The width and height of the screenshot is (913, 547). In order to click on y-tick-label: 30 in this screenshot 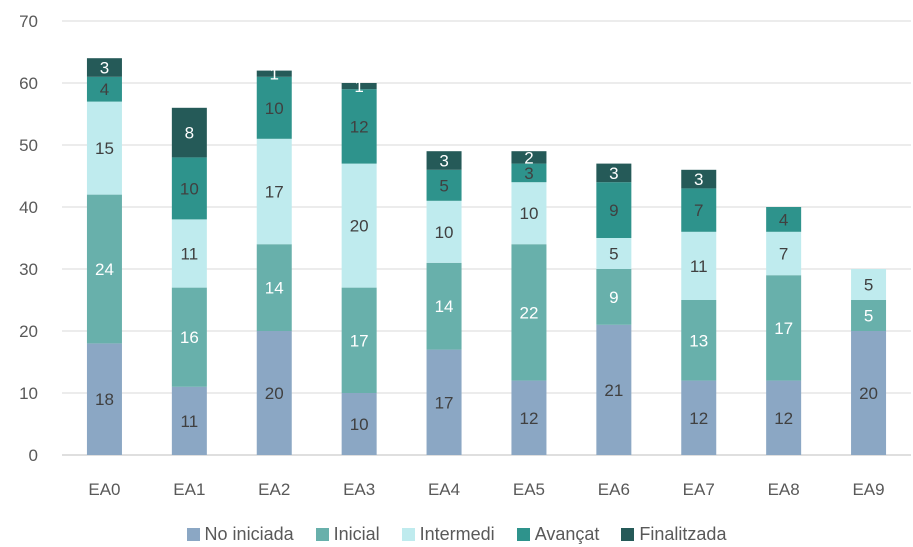, I will do `click(28, 269)`.